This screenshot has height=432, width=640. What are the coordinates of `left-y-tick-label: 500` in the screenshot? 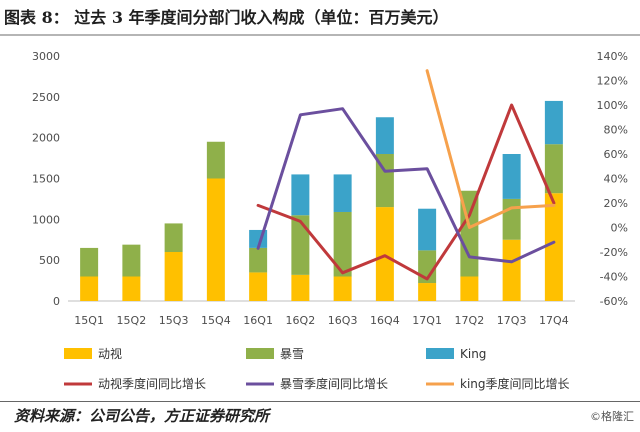 It's located at (49, 260).